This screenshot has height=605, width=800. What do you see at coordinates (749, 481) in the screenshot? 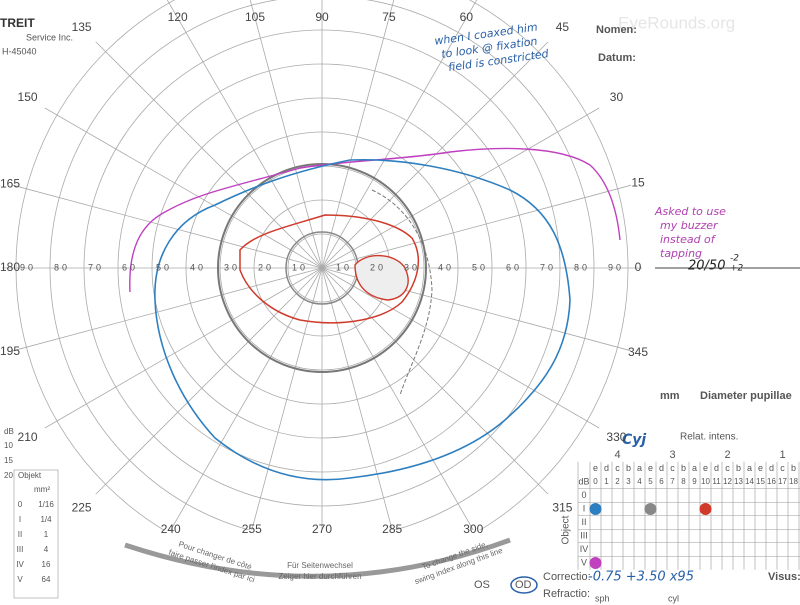
I see `db-value: 14` at bounding box center [749, 481].